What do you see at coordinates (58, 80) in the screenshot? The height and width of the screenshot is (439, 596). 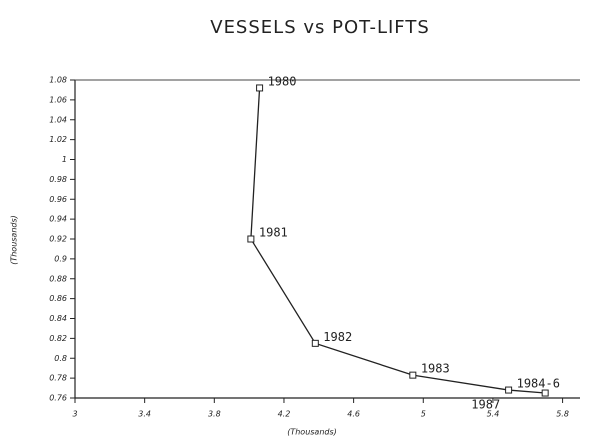 I see `y-tick-label: 1.08` at bounding box center [58, 80].